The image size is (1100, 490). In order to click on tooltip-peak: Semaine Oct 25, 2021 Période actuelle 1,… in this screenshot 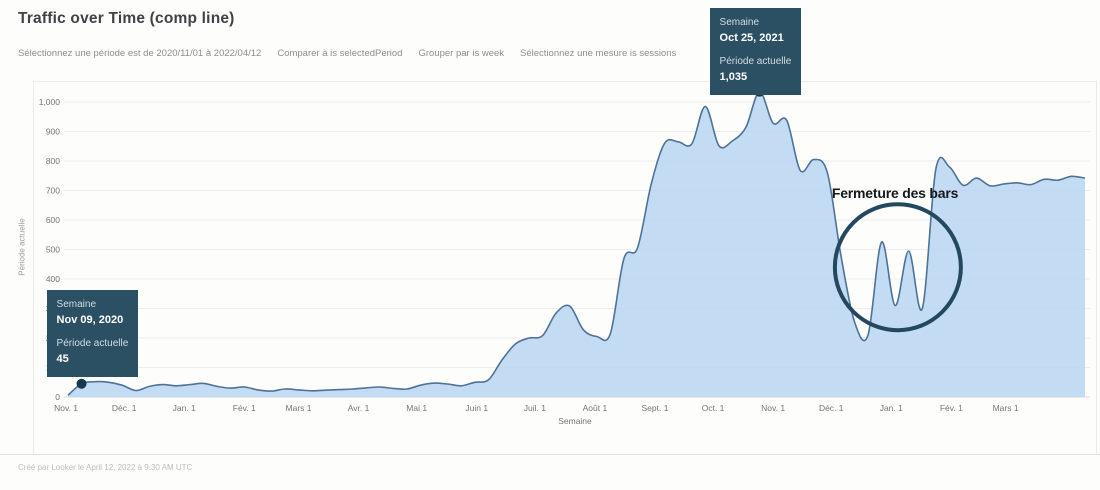, I will do `click(755, 51)`.